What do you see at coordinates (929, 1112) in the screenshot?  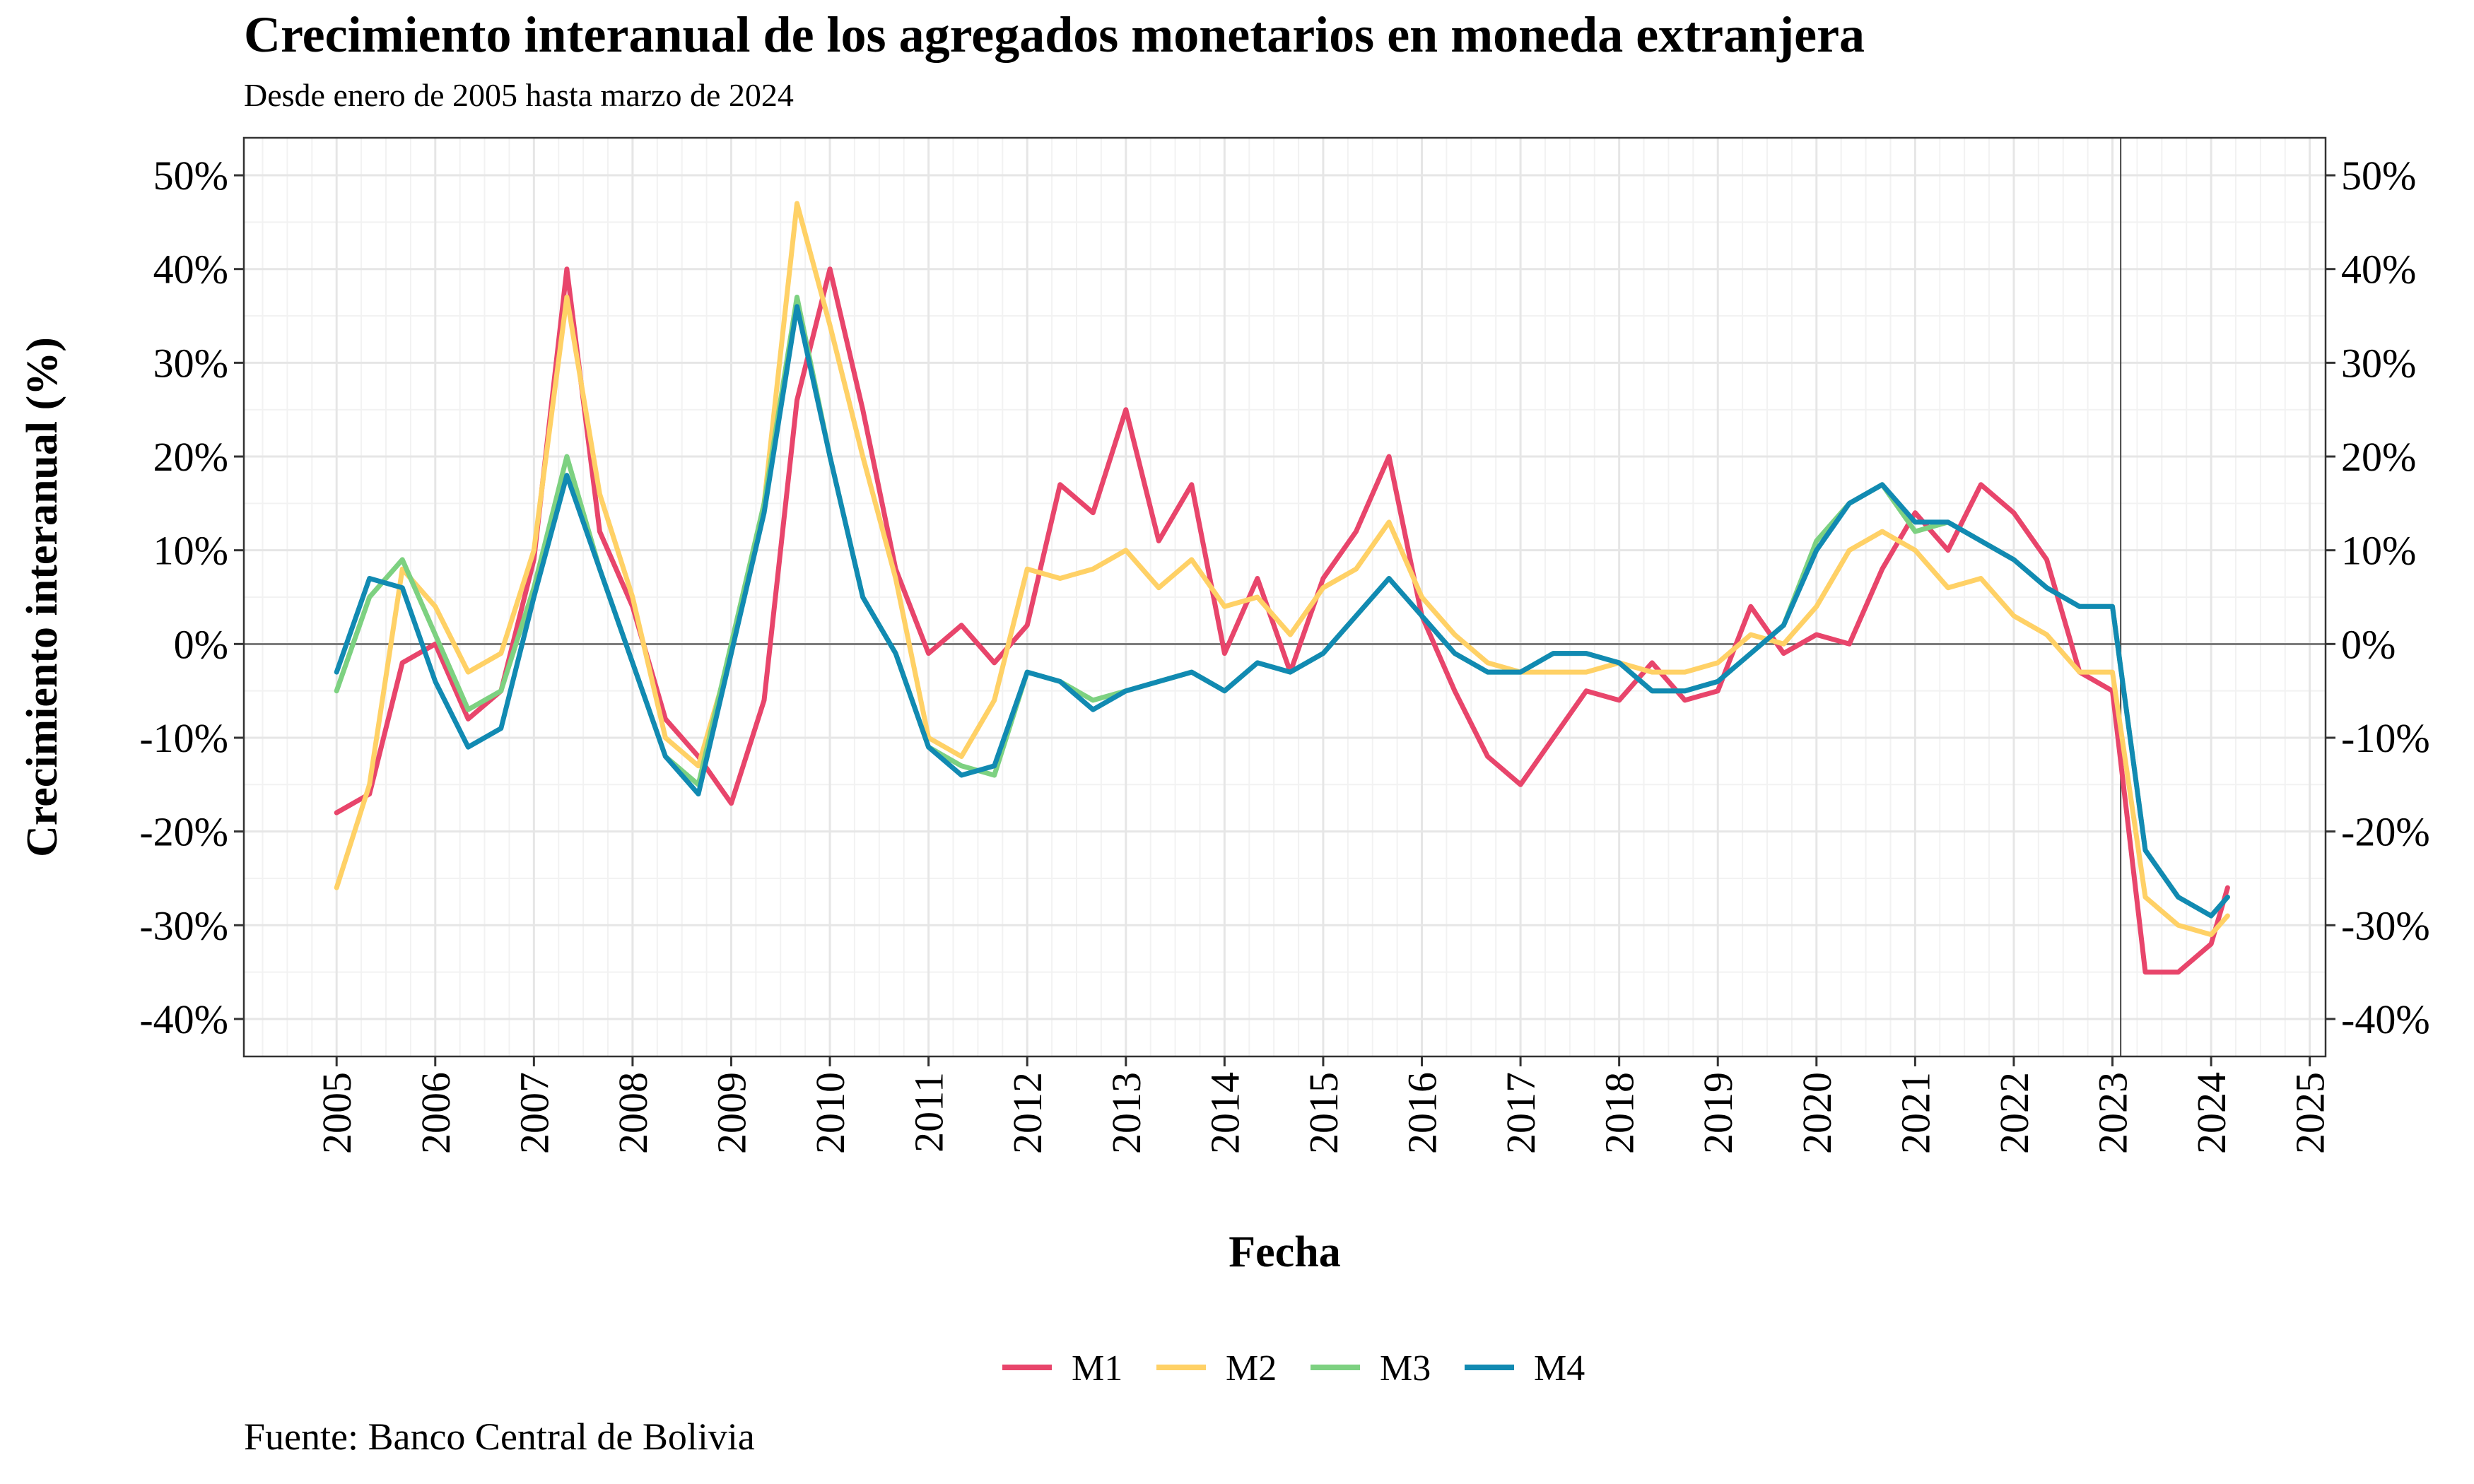 I see `x-tick-label: 2011` at bounding box center [929, 1112].